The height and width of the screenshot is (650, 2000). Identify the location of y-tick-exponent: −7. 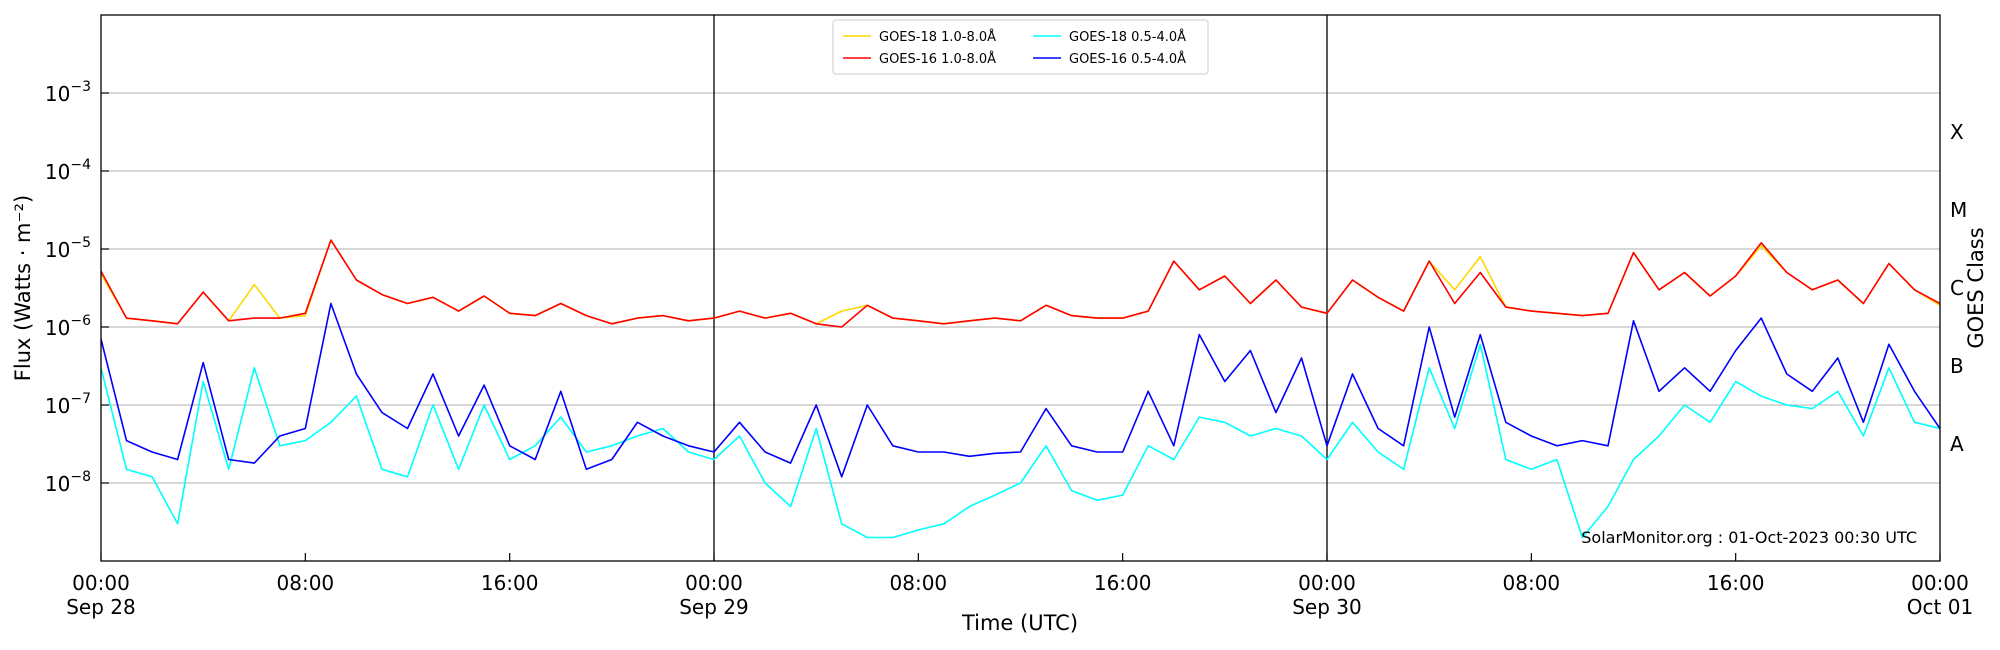
(80, 399).